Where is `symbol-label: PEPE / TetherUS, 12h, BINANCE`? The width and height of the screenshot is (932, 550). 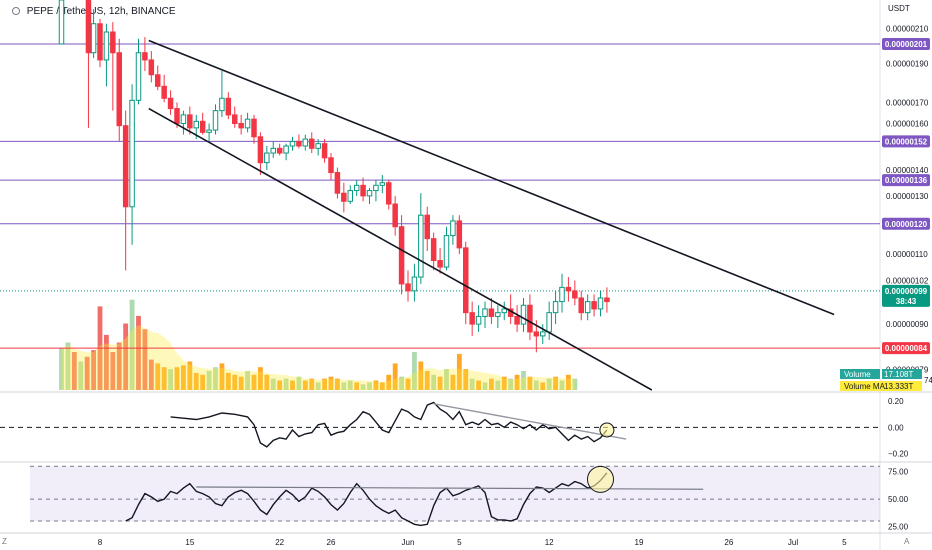 symbol-label: PEPE / TetherUS, 12h, BINANCE is located at coordinates (101, 11).